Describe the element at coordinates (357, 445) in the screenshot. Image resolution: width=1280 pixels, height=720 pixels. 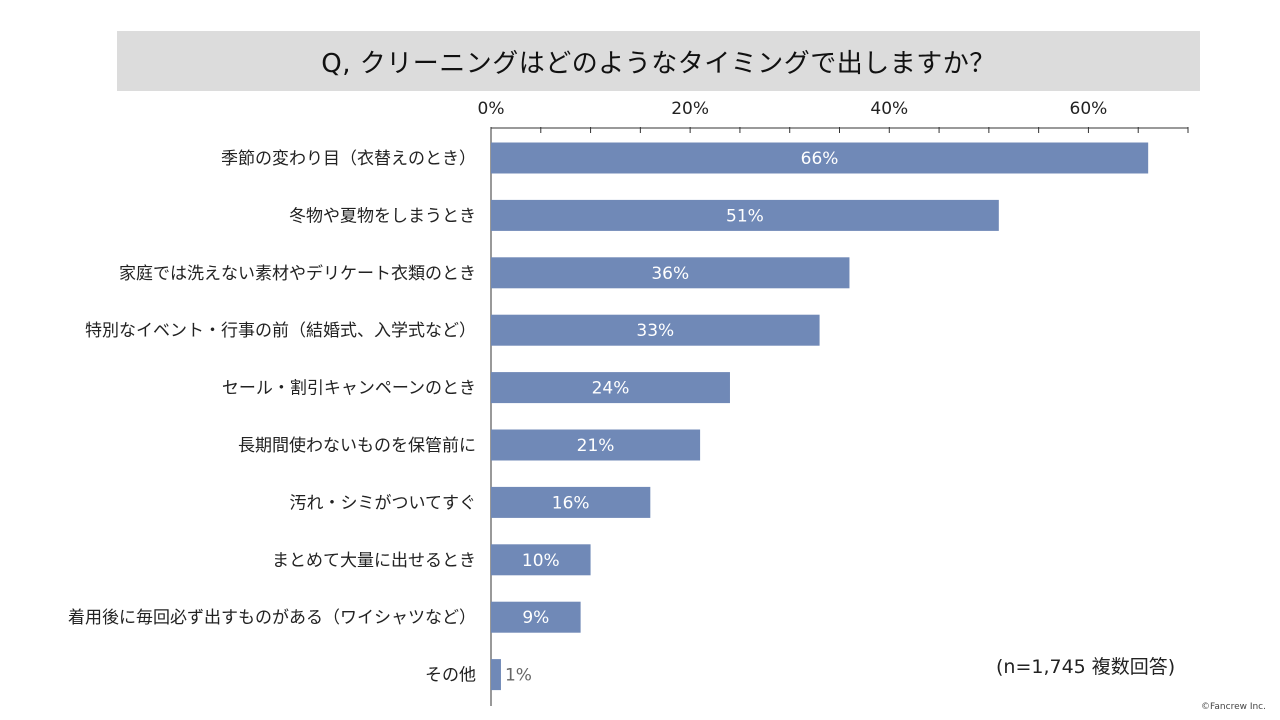
I see `category-label: 長期間使わないものを保管前に` at that location.